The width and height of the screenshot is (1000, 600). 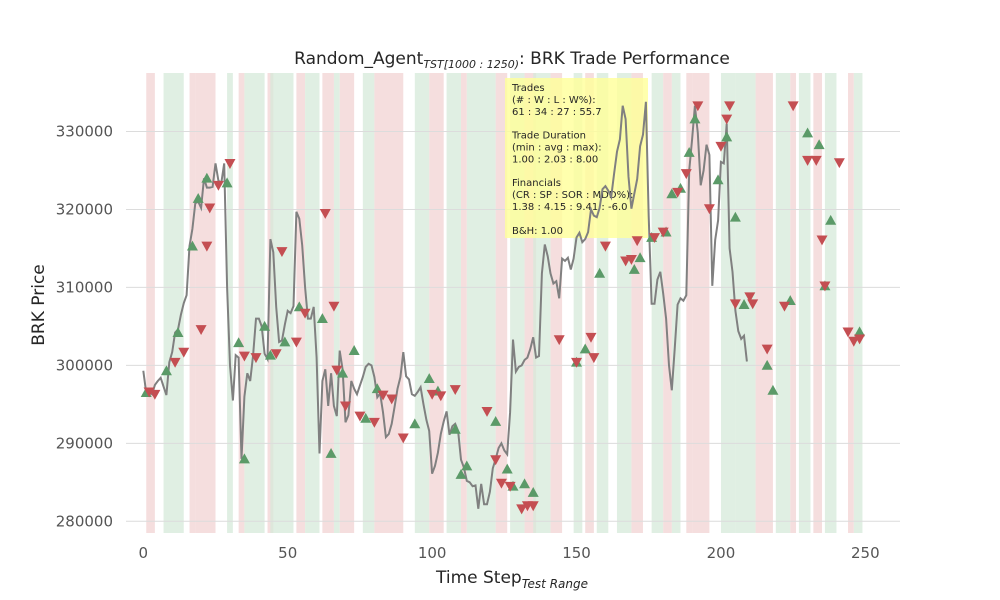 What do you see at coordinates (548, 136) in the screenshot?
I see `info-box-line: Trade Duration` at bounding box center [548, 136].